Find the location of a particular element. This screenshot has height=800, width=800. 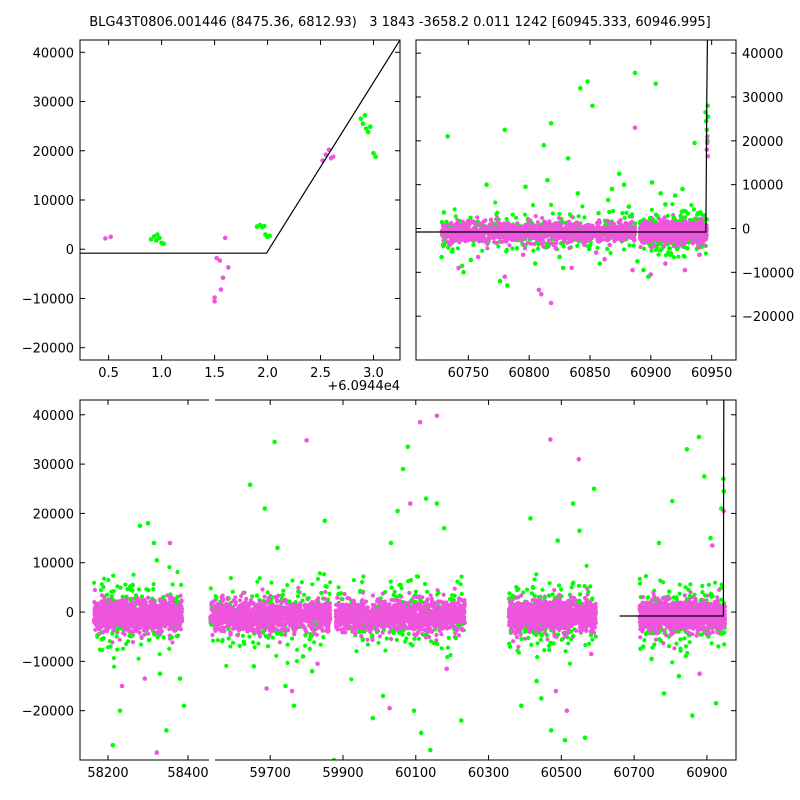

x-tick-label: 1.5 is located at coordinates (214, 373).